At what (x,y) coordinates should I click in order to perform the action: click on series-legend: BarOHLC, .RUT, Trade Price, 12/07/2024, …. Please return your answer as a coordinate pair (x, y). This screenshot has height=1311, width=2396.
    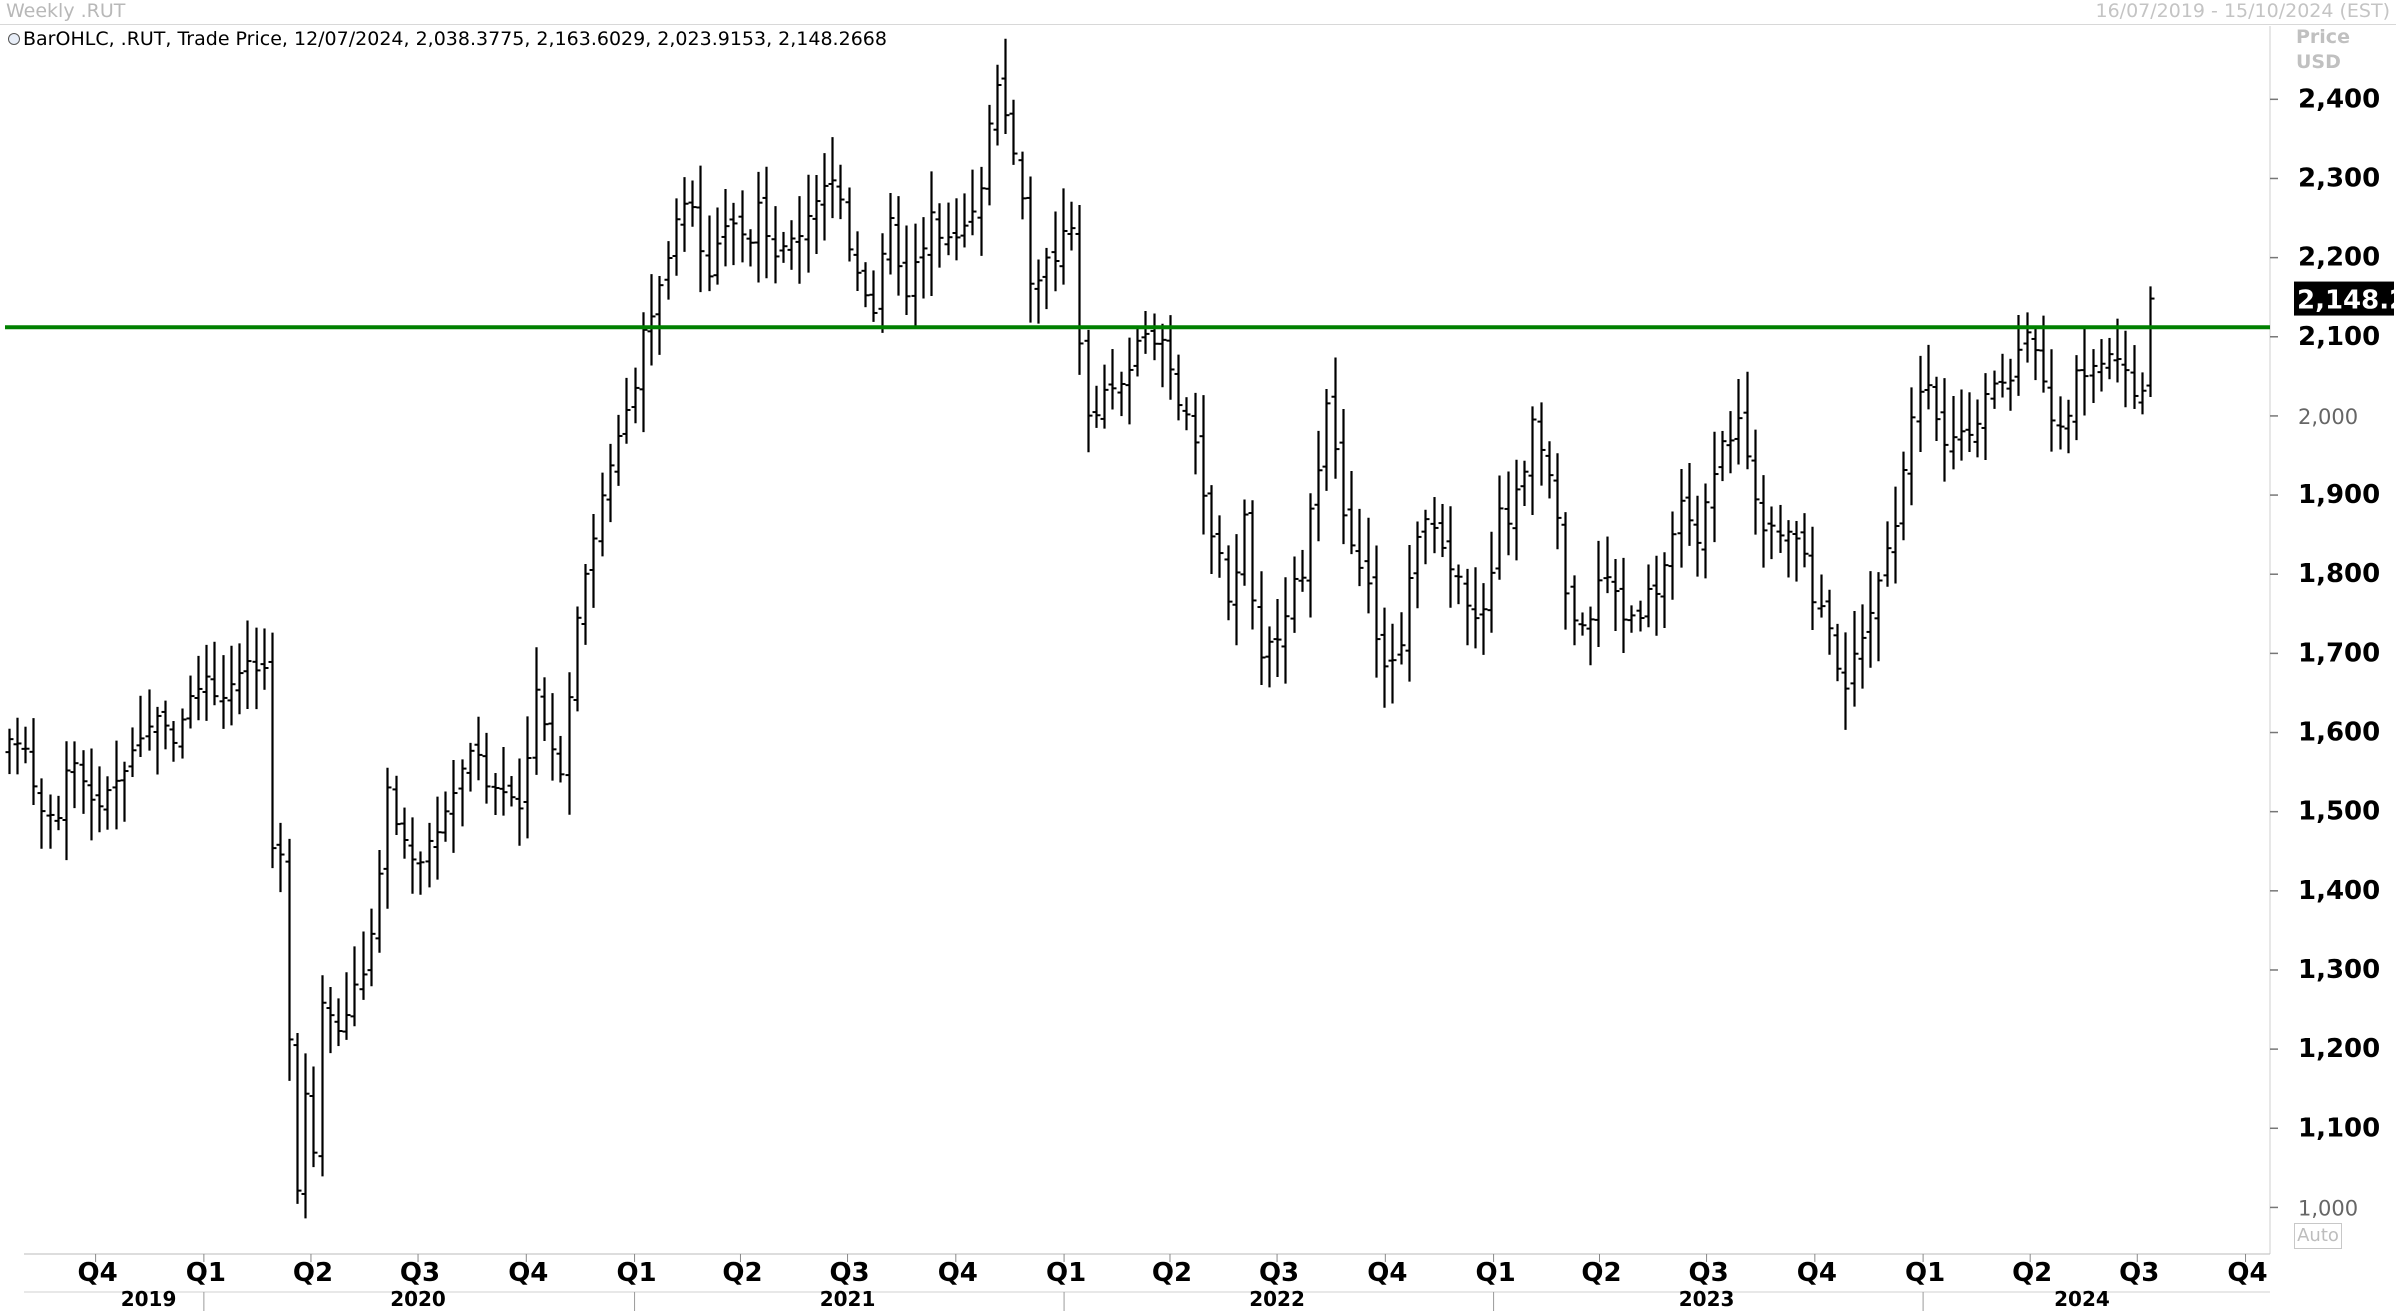
    Looking at the image, I should click on (447, 39).